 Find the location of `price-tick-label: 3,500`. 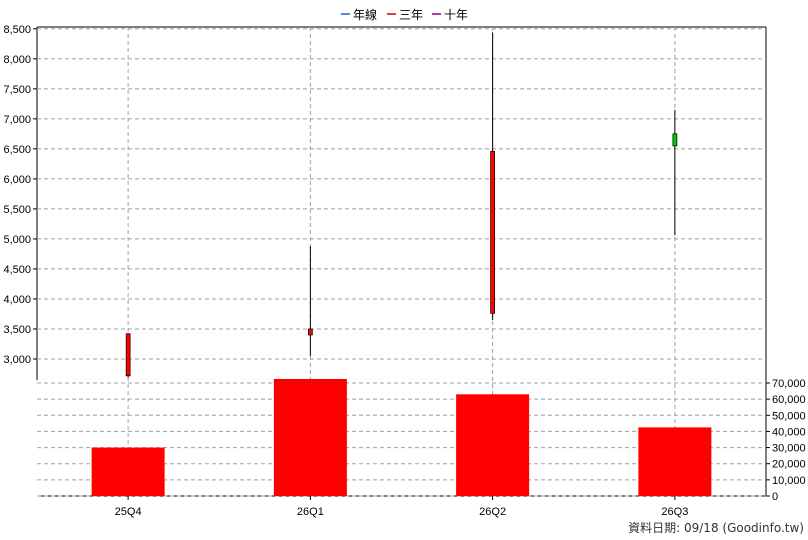

price-tick-label: 3,500 is located at coordinates (17, 330).